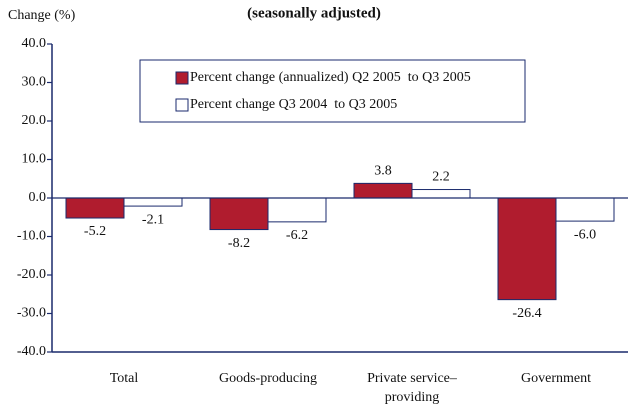 The height and width of the screenshot is (408, 628). I want to click on y-tick-label: 0.0, so click(38, 197).